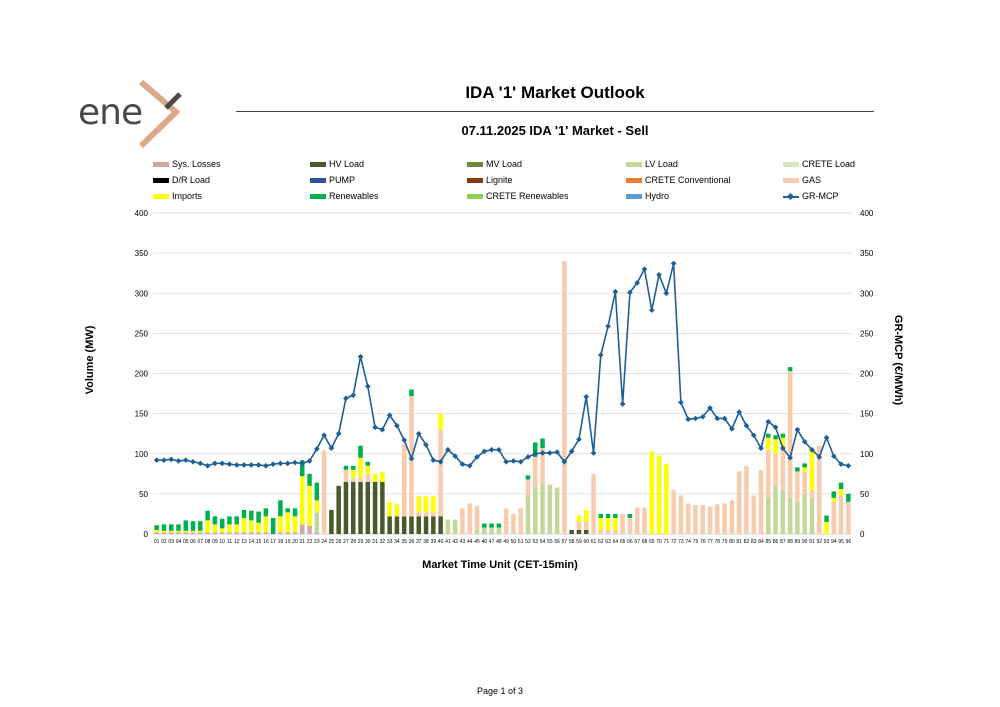  Describe the element at coordinates (208, 542) in the screenshot. I see `x-tick-label: 08` at that location.